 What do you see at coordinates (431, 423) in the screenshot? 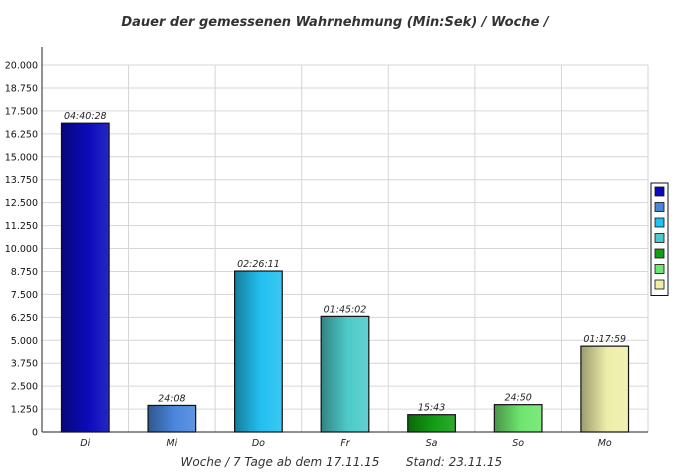
I see `bar-sa` at bounding box center [431, 423].